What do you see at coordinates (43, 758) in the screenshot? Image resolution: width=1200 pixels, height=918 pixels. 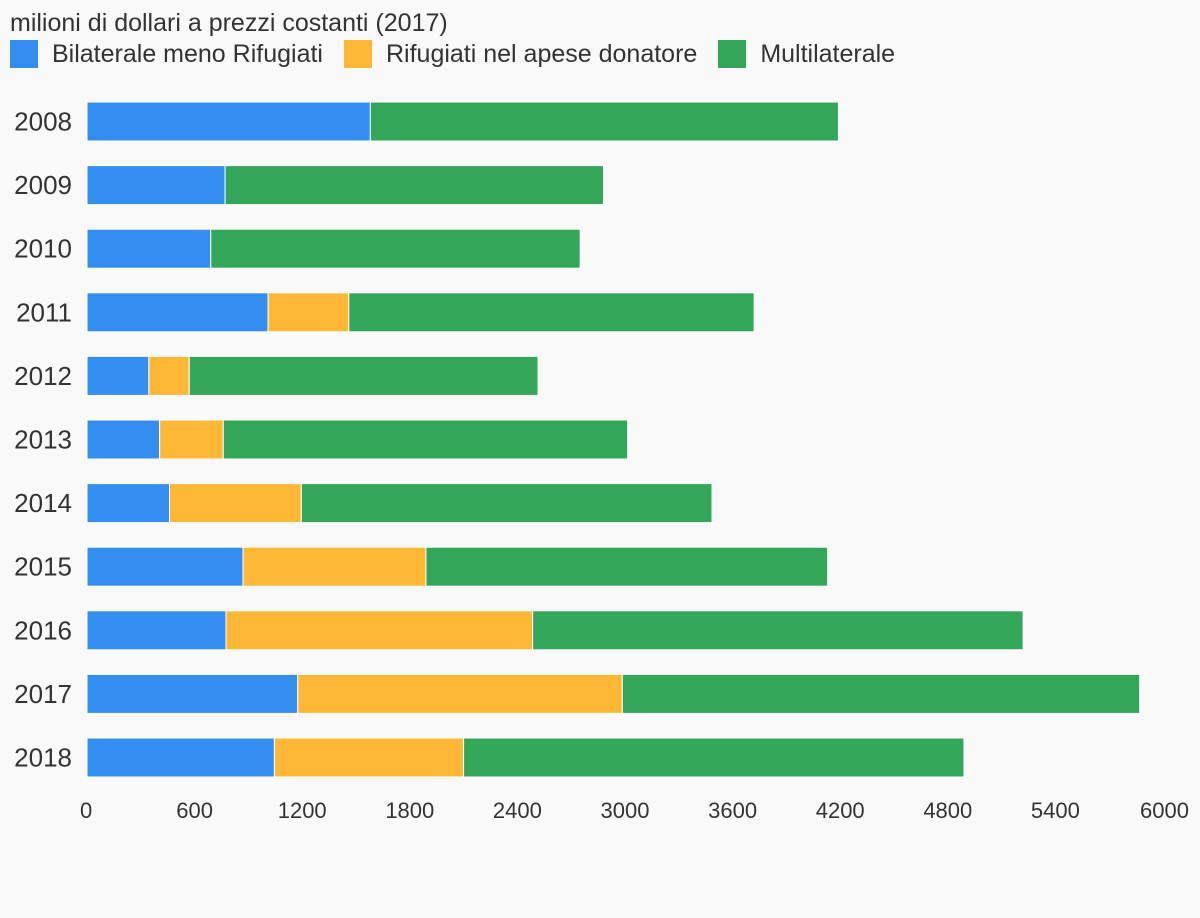 I see `y-tick-label-2018: 2018` at bounding box center [43, 758].